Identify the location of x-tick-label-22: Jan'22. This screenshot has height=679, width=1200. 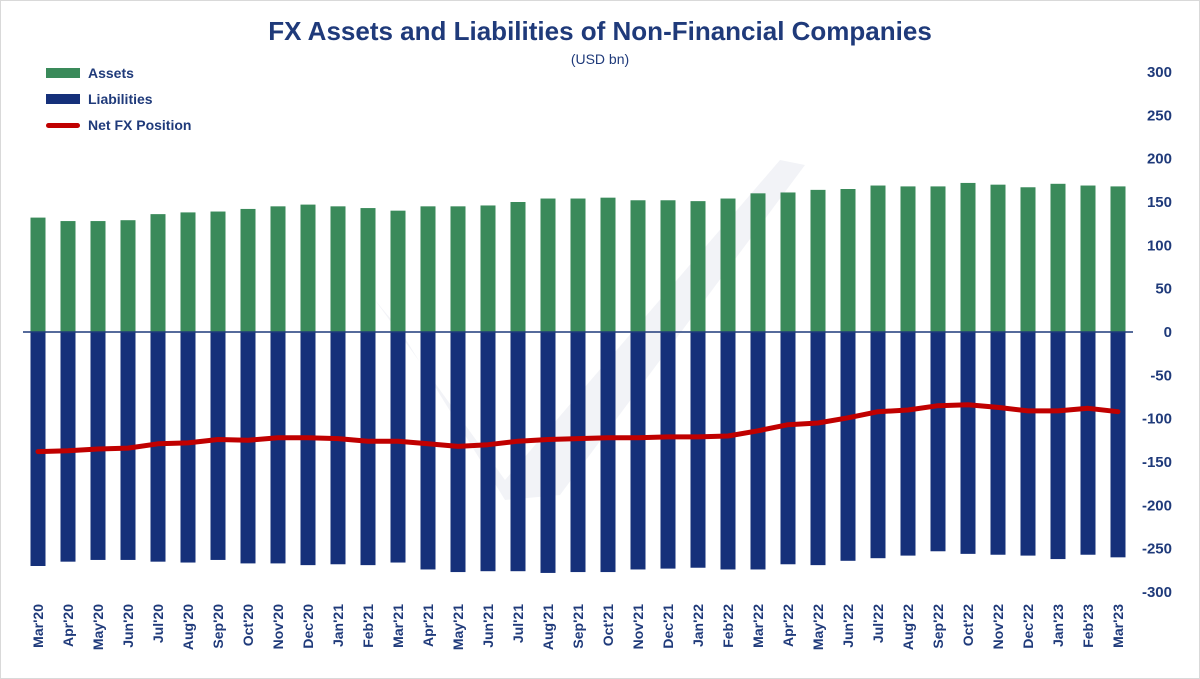
(698, 625).